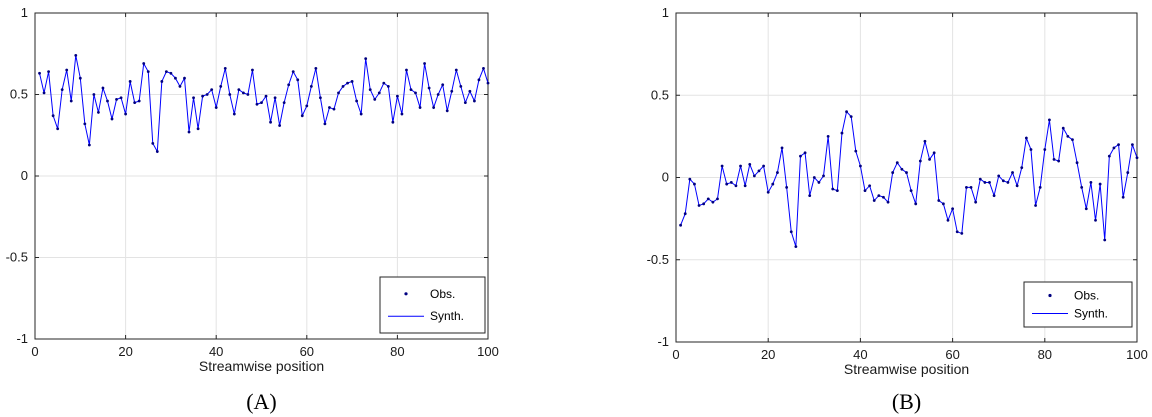 The height and width of the screenshot is (417, 1152). Describe the element at coordinates (1091, 314) in the screenshot. I see `legend-synth-label: Synth.` at that location.